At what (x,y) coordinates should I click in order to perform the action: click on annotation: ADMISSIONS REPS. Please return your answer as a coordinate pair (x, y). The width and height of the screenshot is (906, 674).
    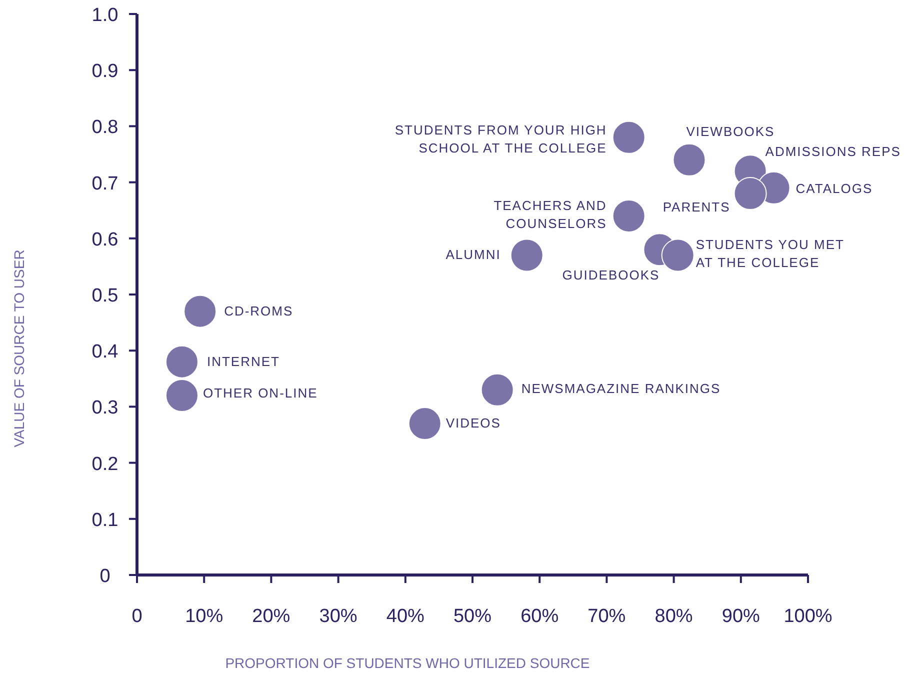
    Looking at the image, I should click on (833, 152).